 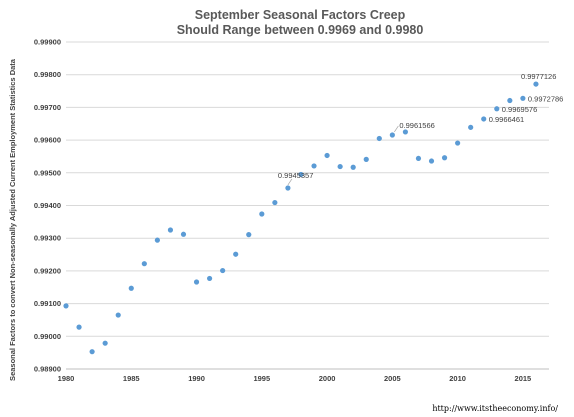 What do you see at coordinates (47, 270) in the screenshot?
I see `y-tick-label: 0.99200` at bounding box center [47, 270].